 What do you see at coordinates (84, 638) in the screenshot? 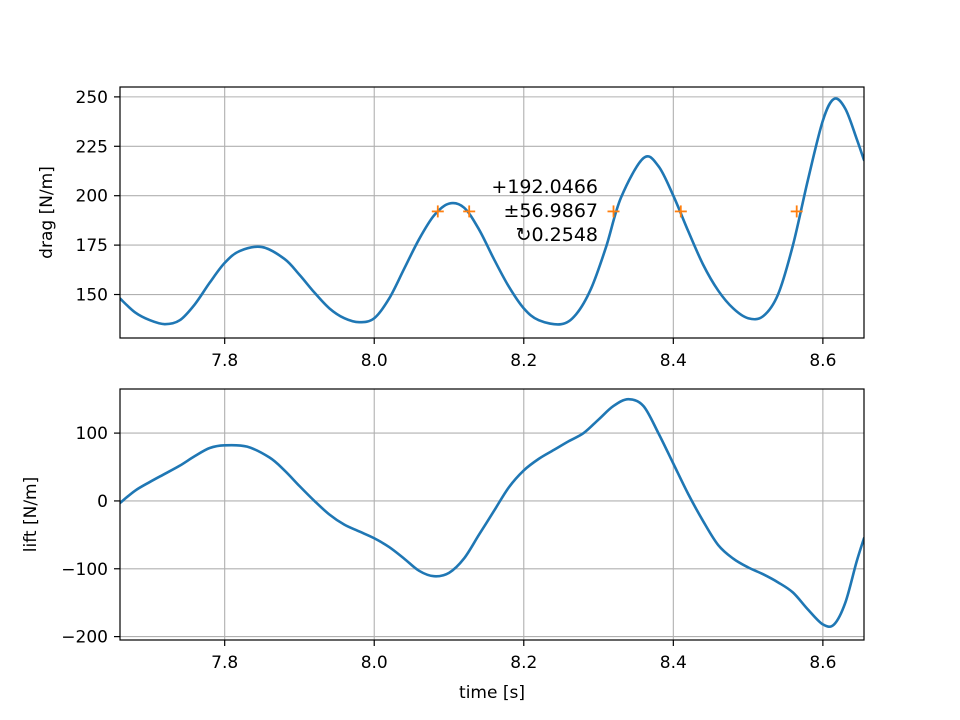
I see `y-tick-label: −200` at bounding box center [84, 638].